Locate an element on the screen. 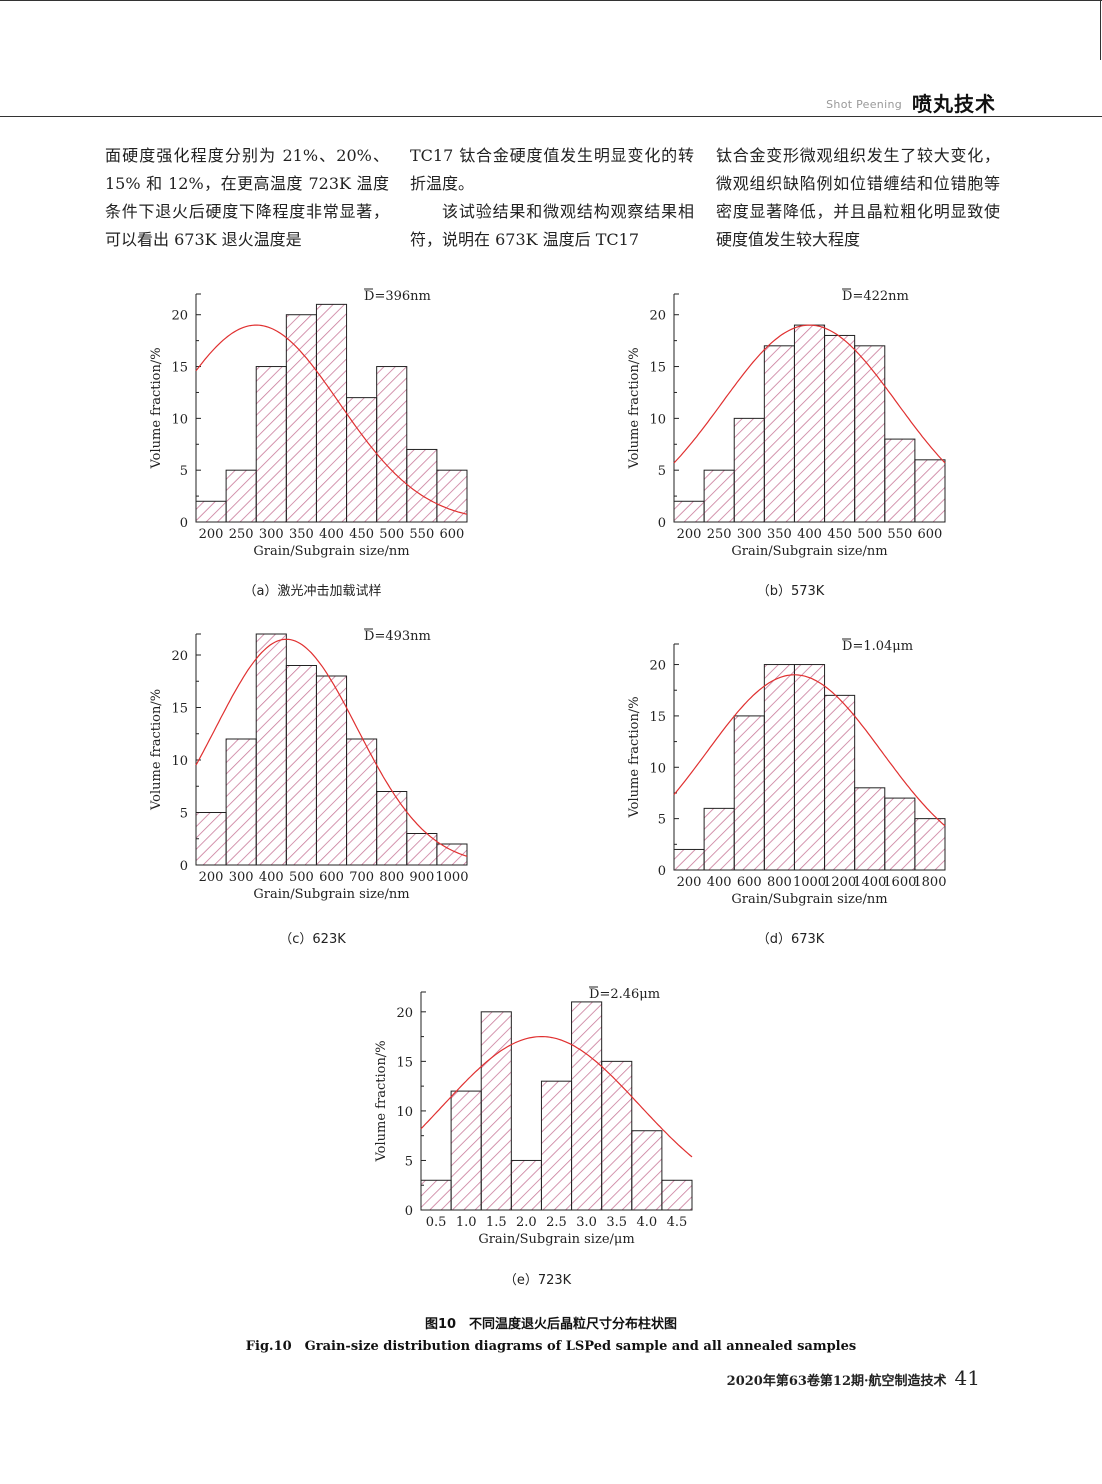 Image resolution: width=1102 pixels, height=1484 pixels. caption-c: （c）623K is located at coordinates (312, 939).